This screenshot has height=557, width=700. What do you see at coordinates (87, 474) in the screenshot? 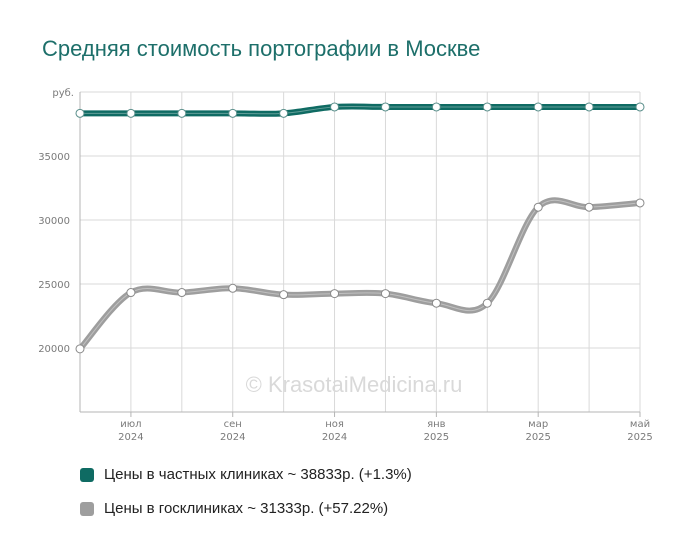
I see `legend-swatch-private` at bounding box center [87, 474].